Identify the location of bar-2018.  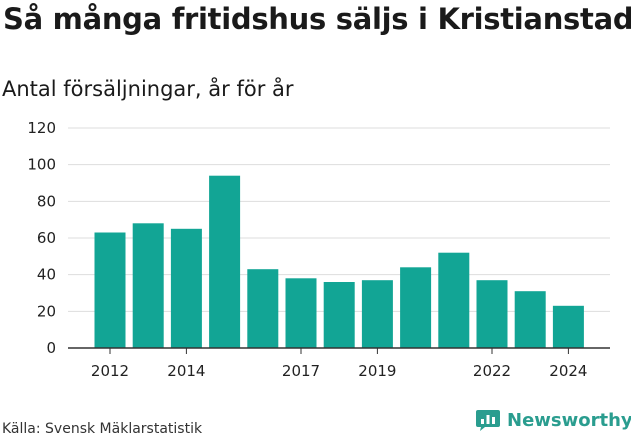
(339, 315).